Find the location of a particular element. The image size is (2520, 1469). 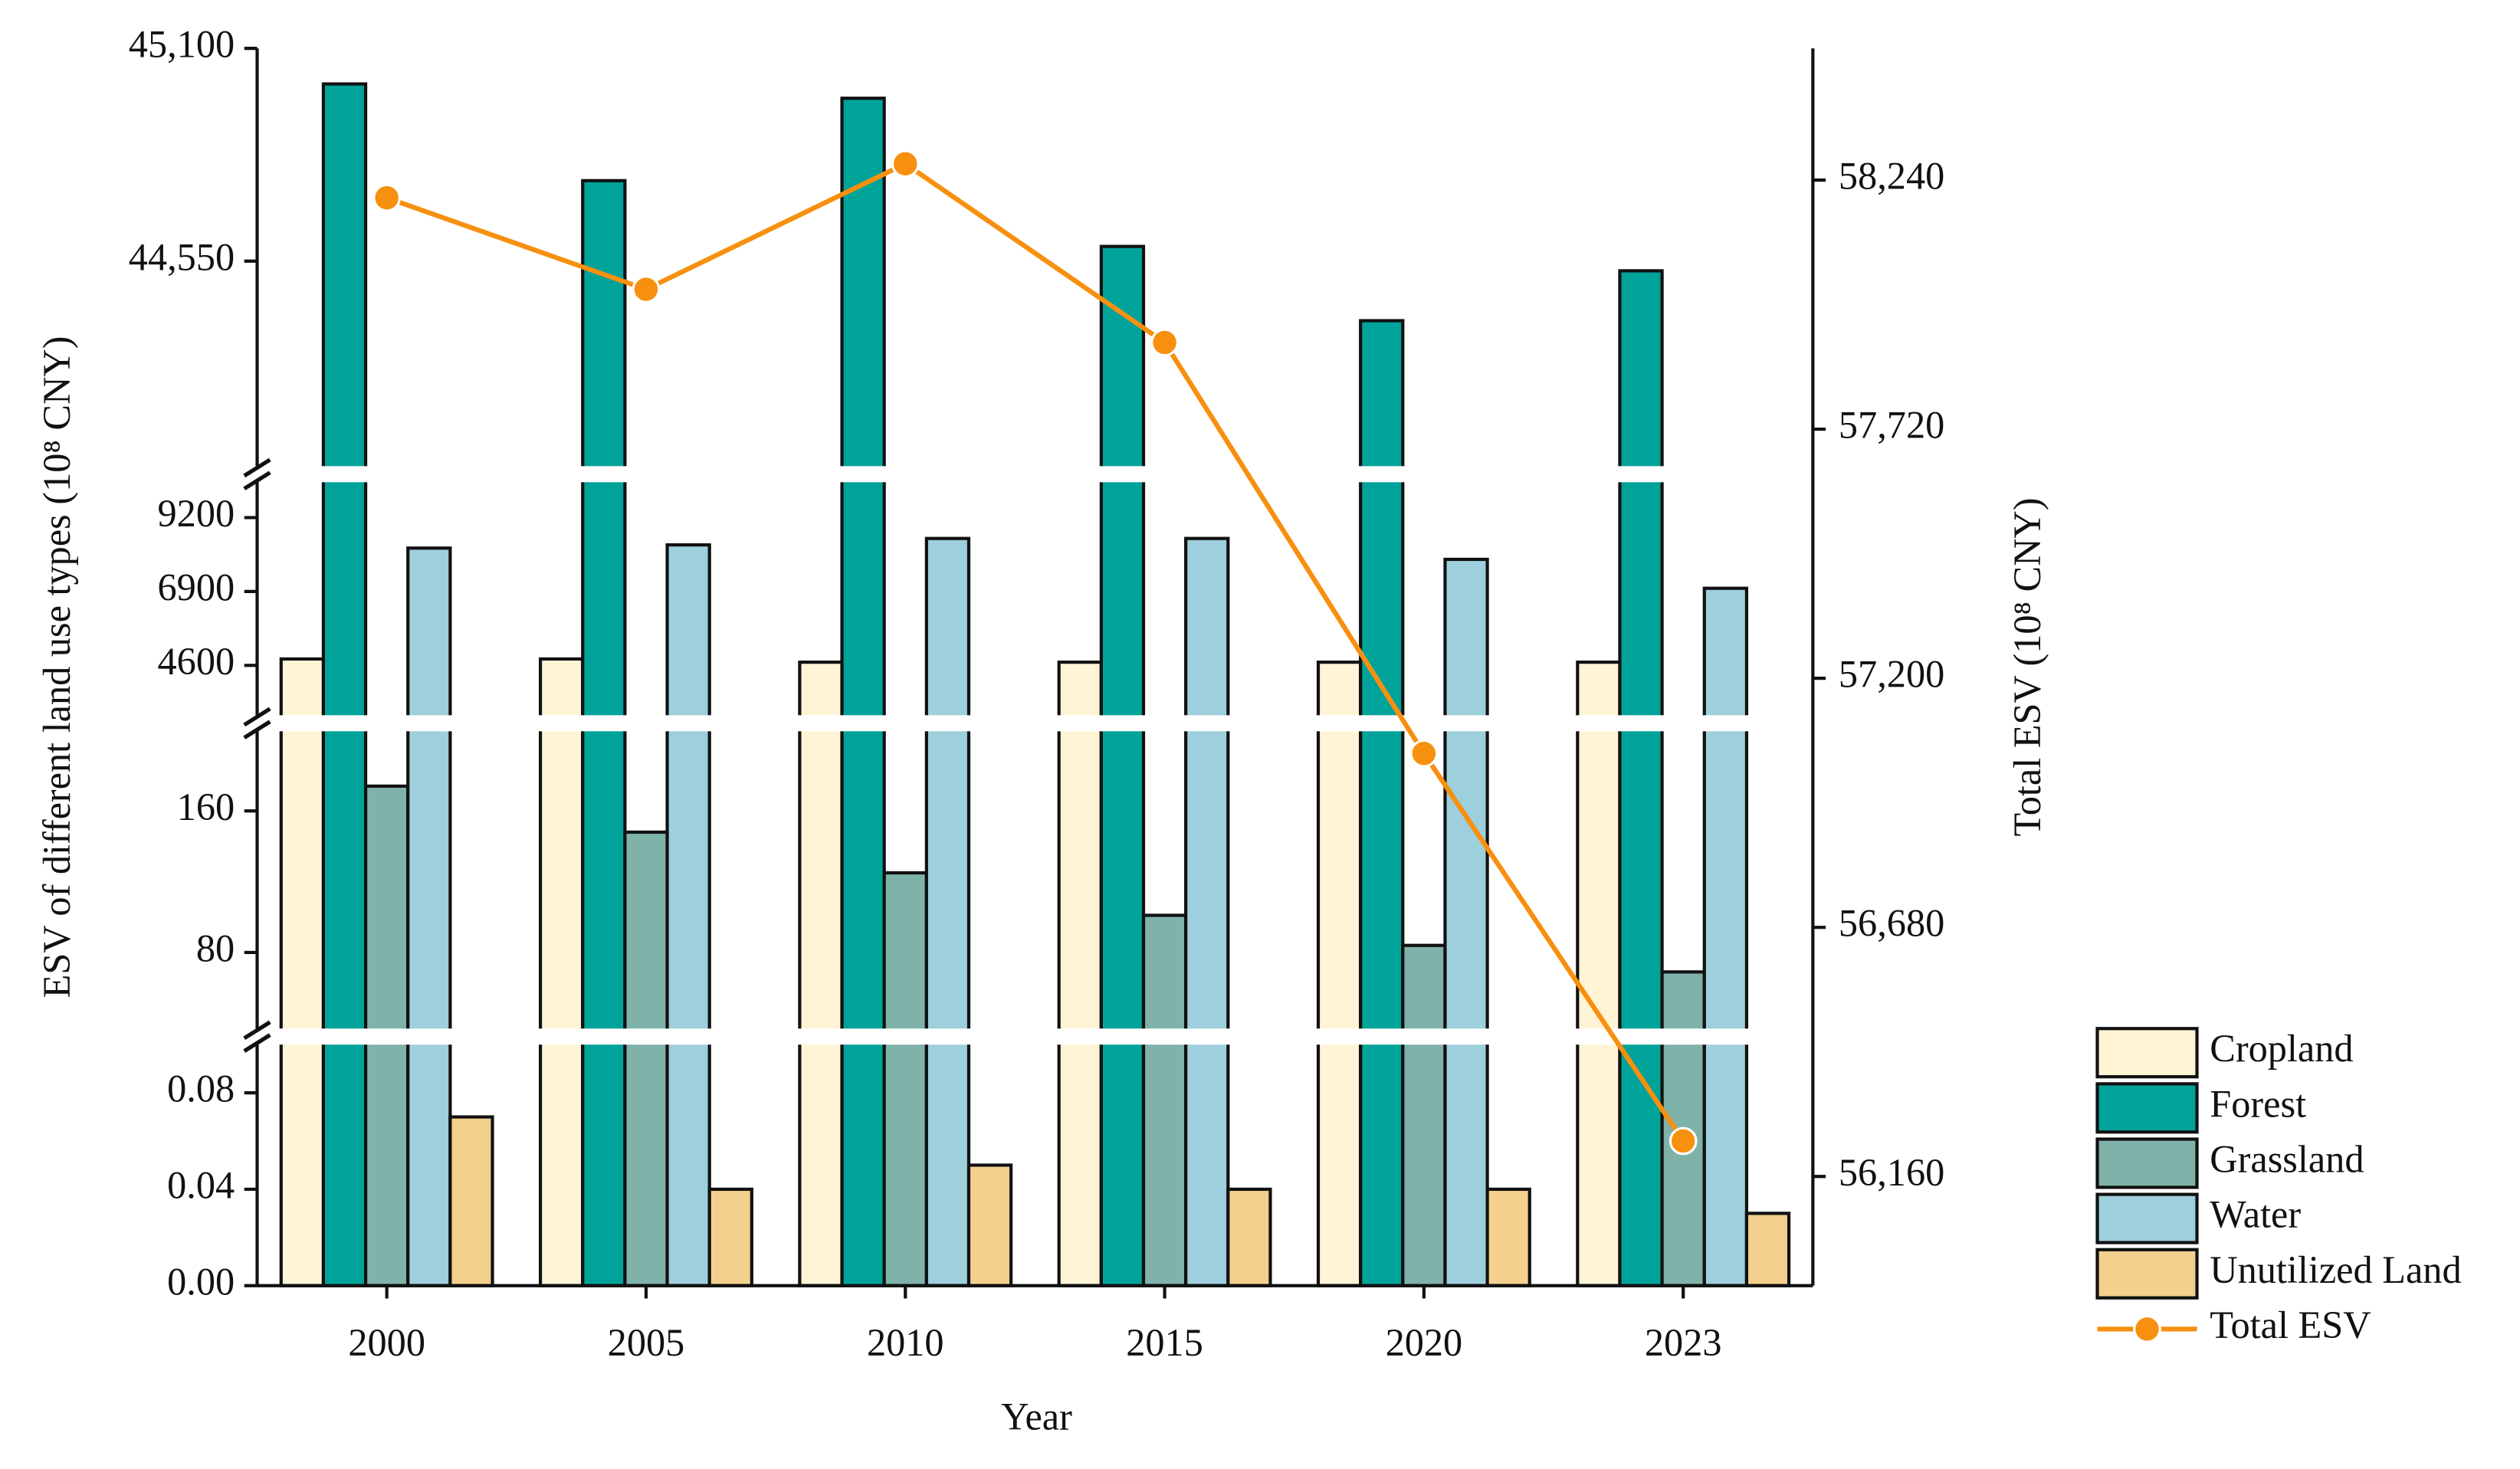

x-axis-title: Year is located at coordinates (1036, 1416).